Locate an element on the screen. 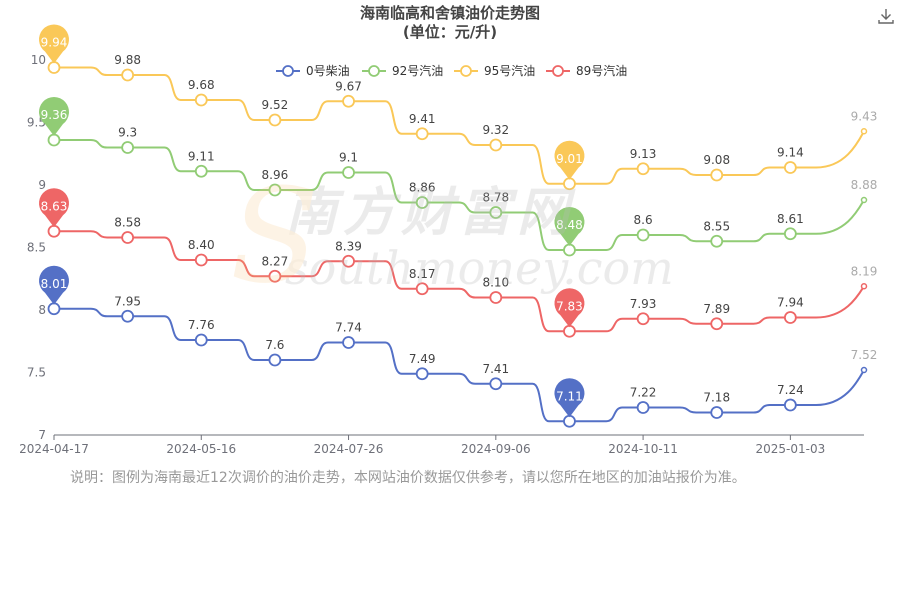 The height and width of the screenshot is (600, 900). data-label: 7.18 is located at coordinates (716, 398).